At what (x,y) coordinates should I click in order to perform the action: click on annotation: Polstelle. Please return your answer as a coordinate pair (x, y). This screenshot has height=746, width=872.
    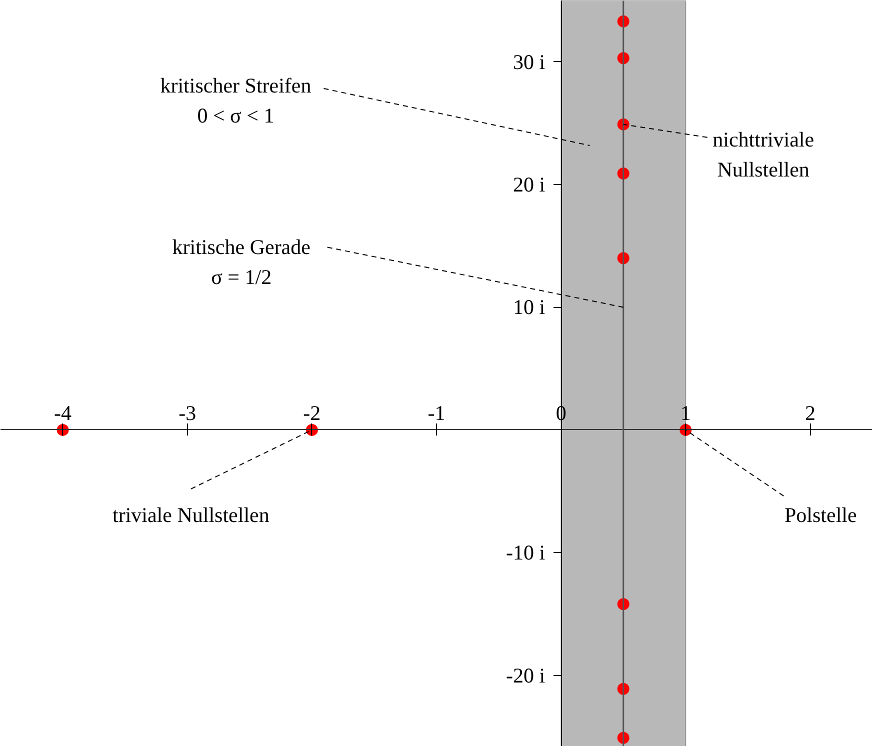
    Looking at the image, I should click on (820, 514).